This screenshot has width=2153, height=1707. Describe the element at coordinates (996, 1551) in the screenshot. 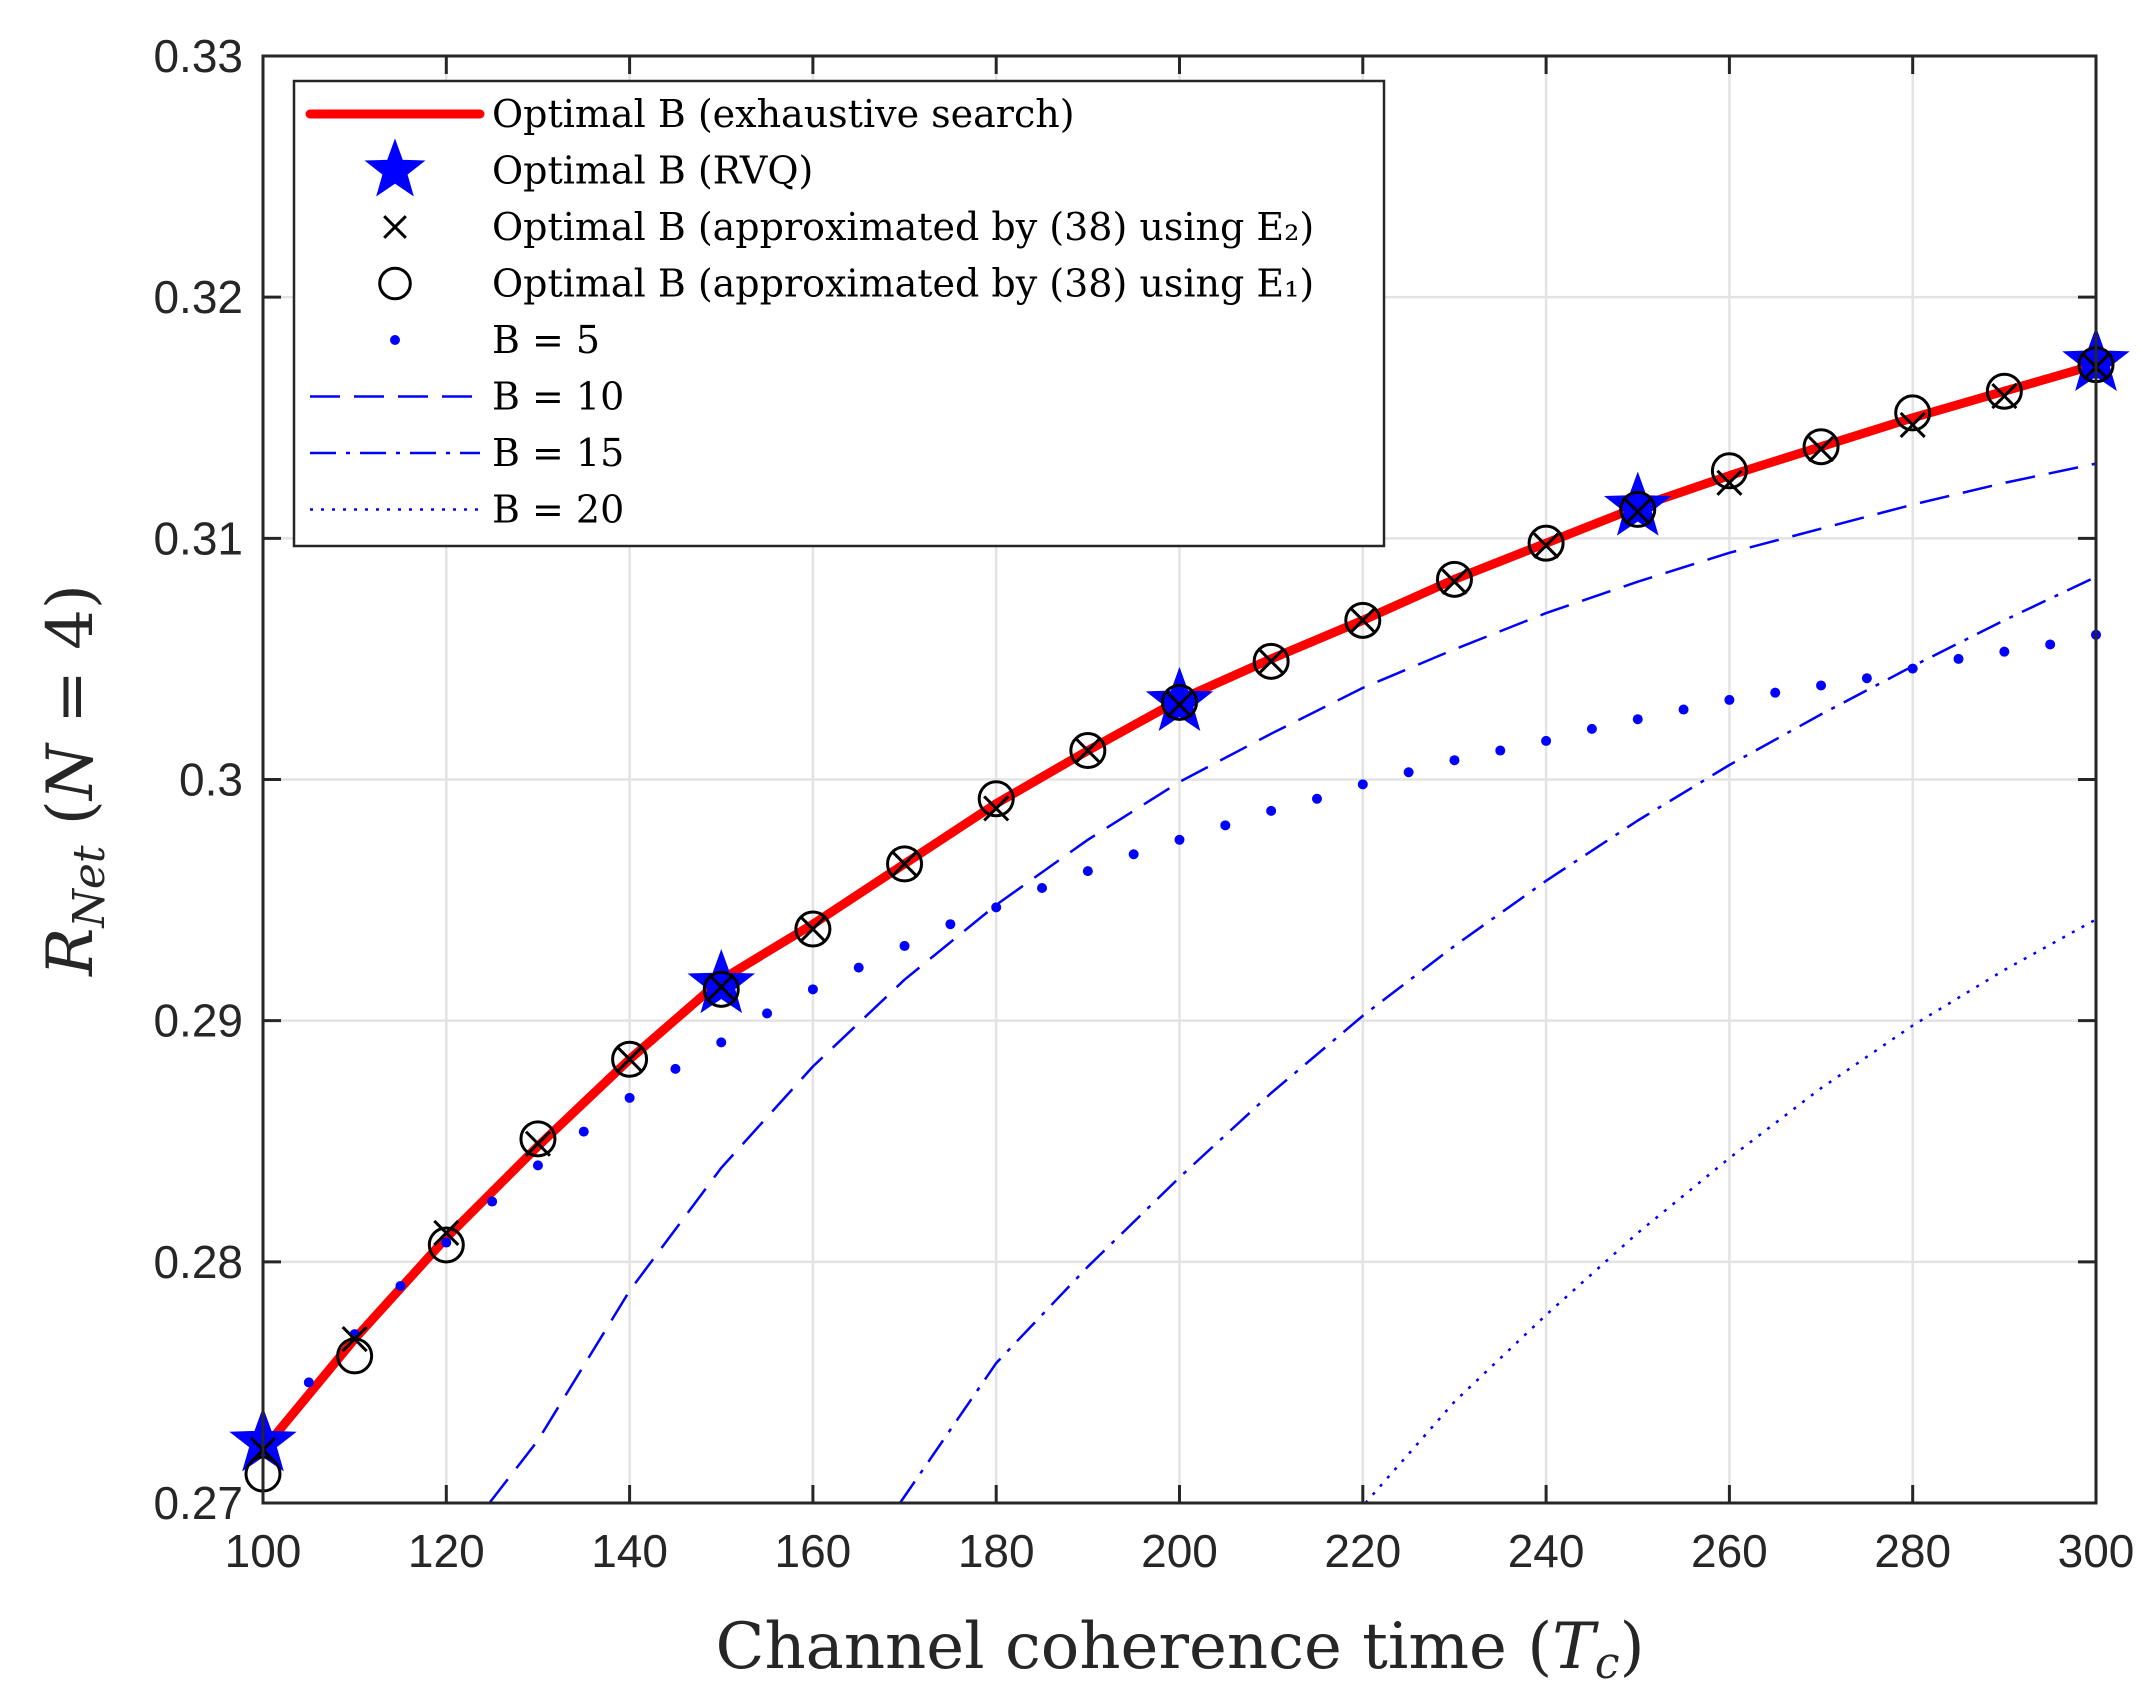

I see `x-tick-label: 180` at that location.